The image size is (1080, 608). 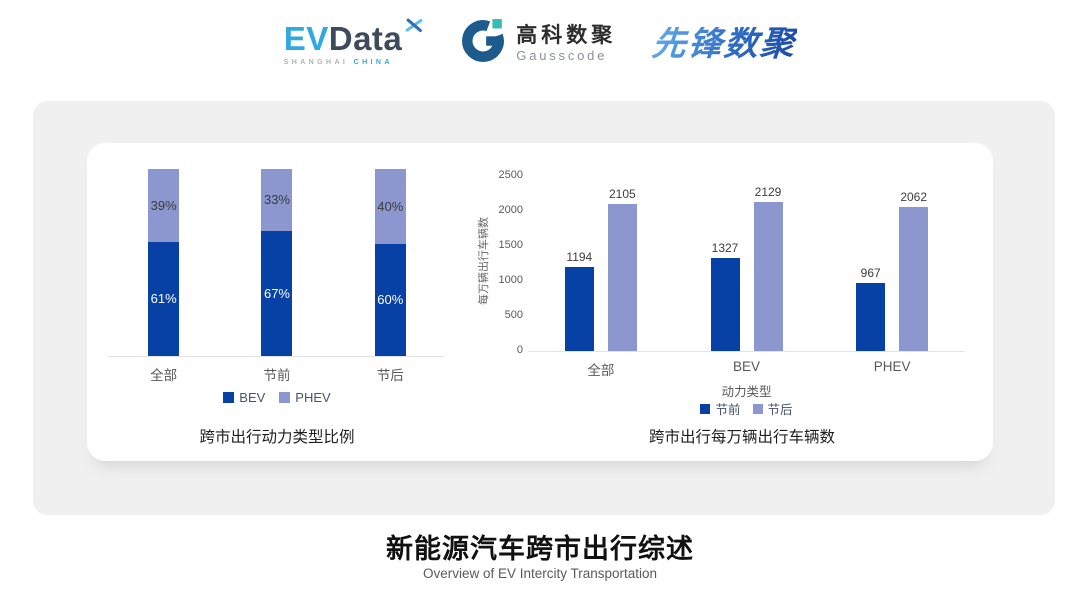 I want to click on bar-segment-value: 61%, so click(x=163, y=299).